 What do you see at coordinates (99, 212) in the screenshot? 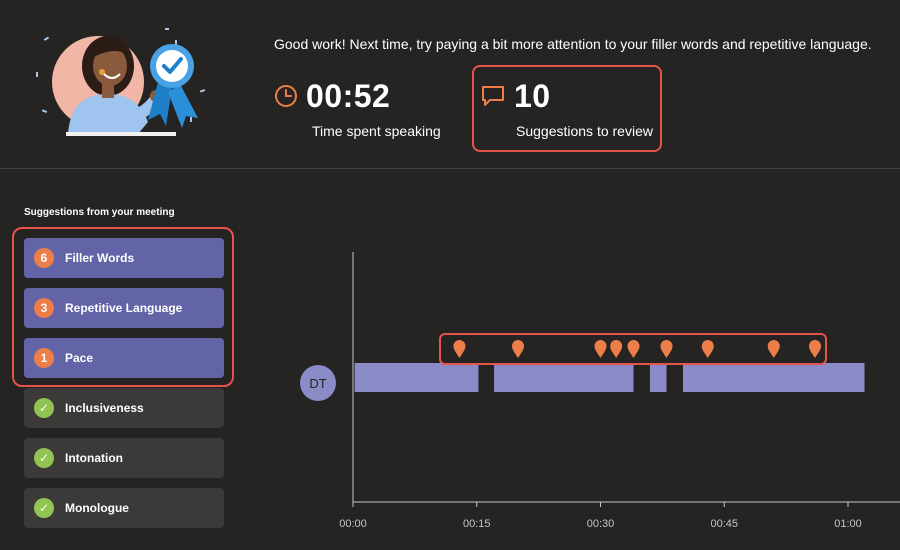
I see `sidebar-title: Suggestions from your meeting` at bounding box center [99, 212].